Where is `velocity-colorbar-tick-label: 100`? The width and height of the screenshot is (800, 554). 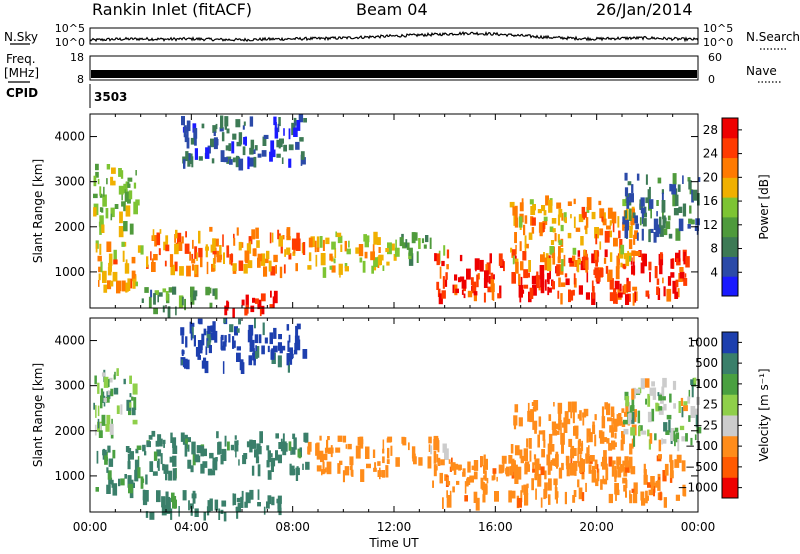 velocity-colorbar-tick-label: 100 is located at coordinates (706, 384).